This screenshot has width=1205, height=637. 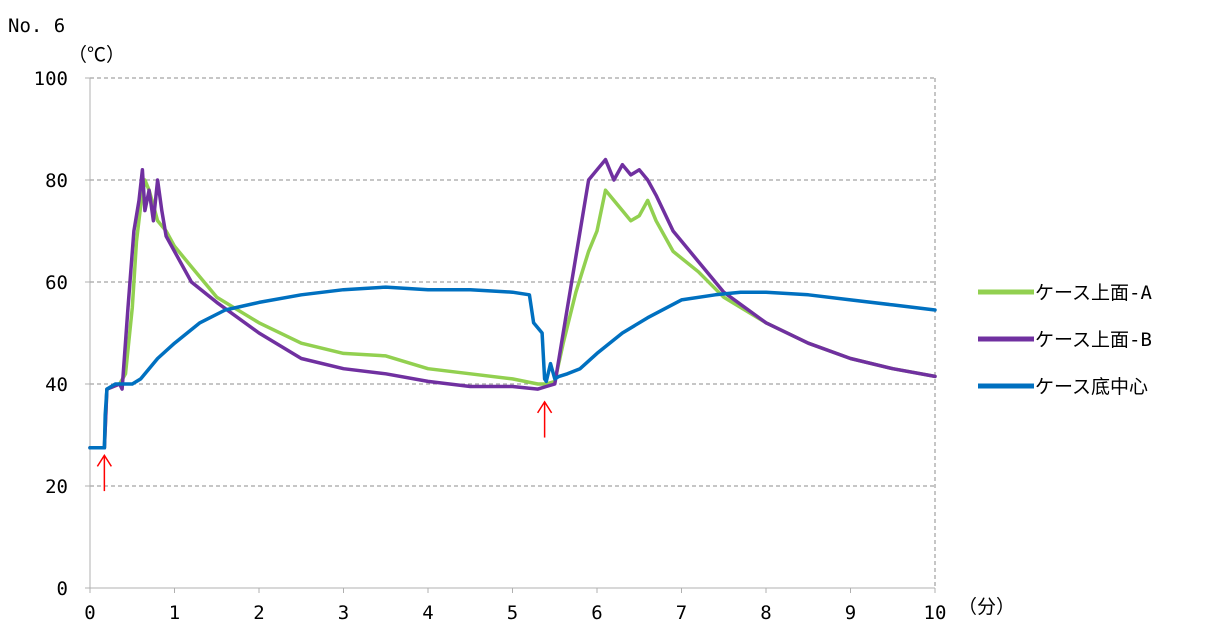 I want to click on x-tick-label: 6, so click(x=596, y=613).